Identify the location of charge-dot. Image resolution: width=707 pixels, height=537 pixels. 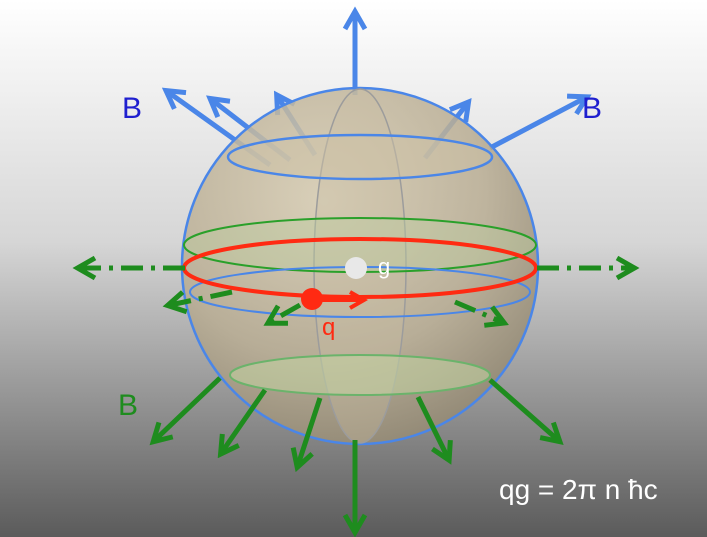
(312, 299).